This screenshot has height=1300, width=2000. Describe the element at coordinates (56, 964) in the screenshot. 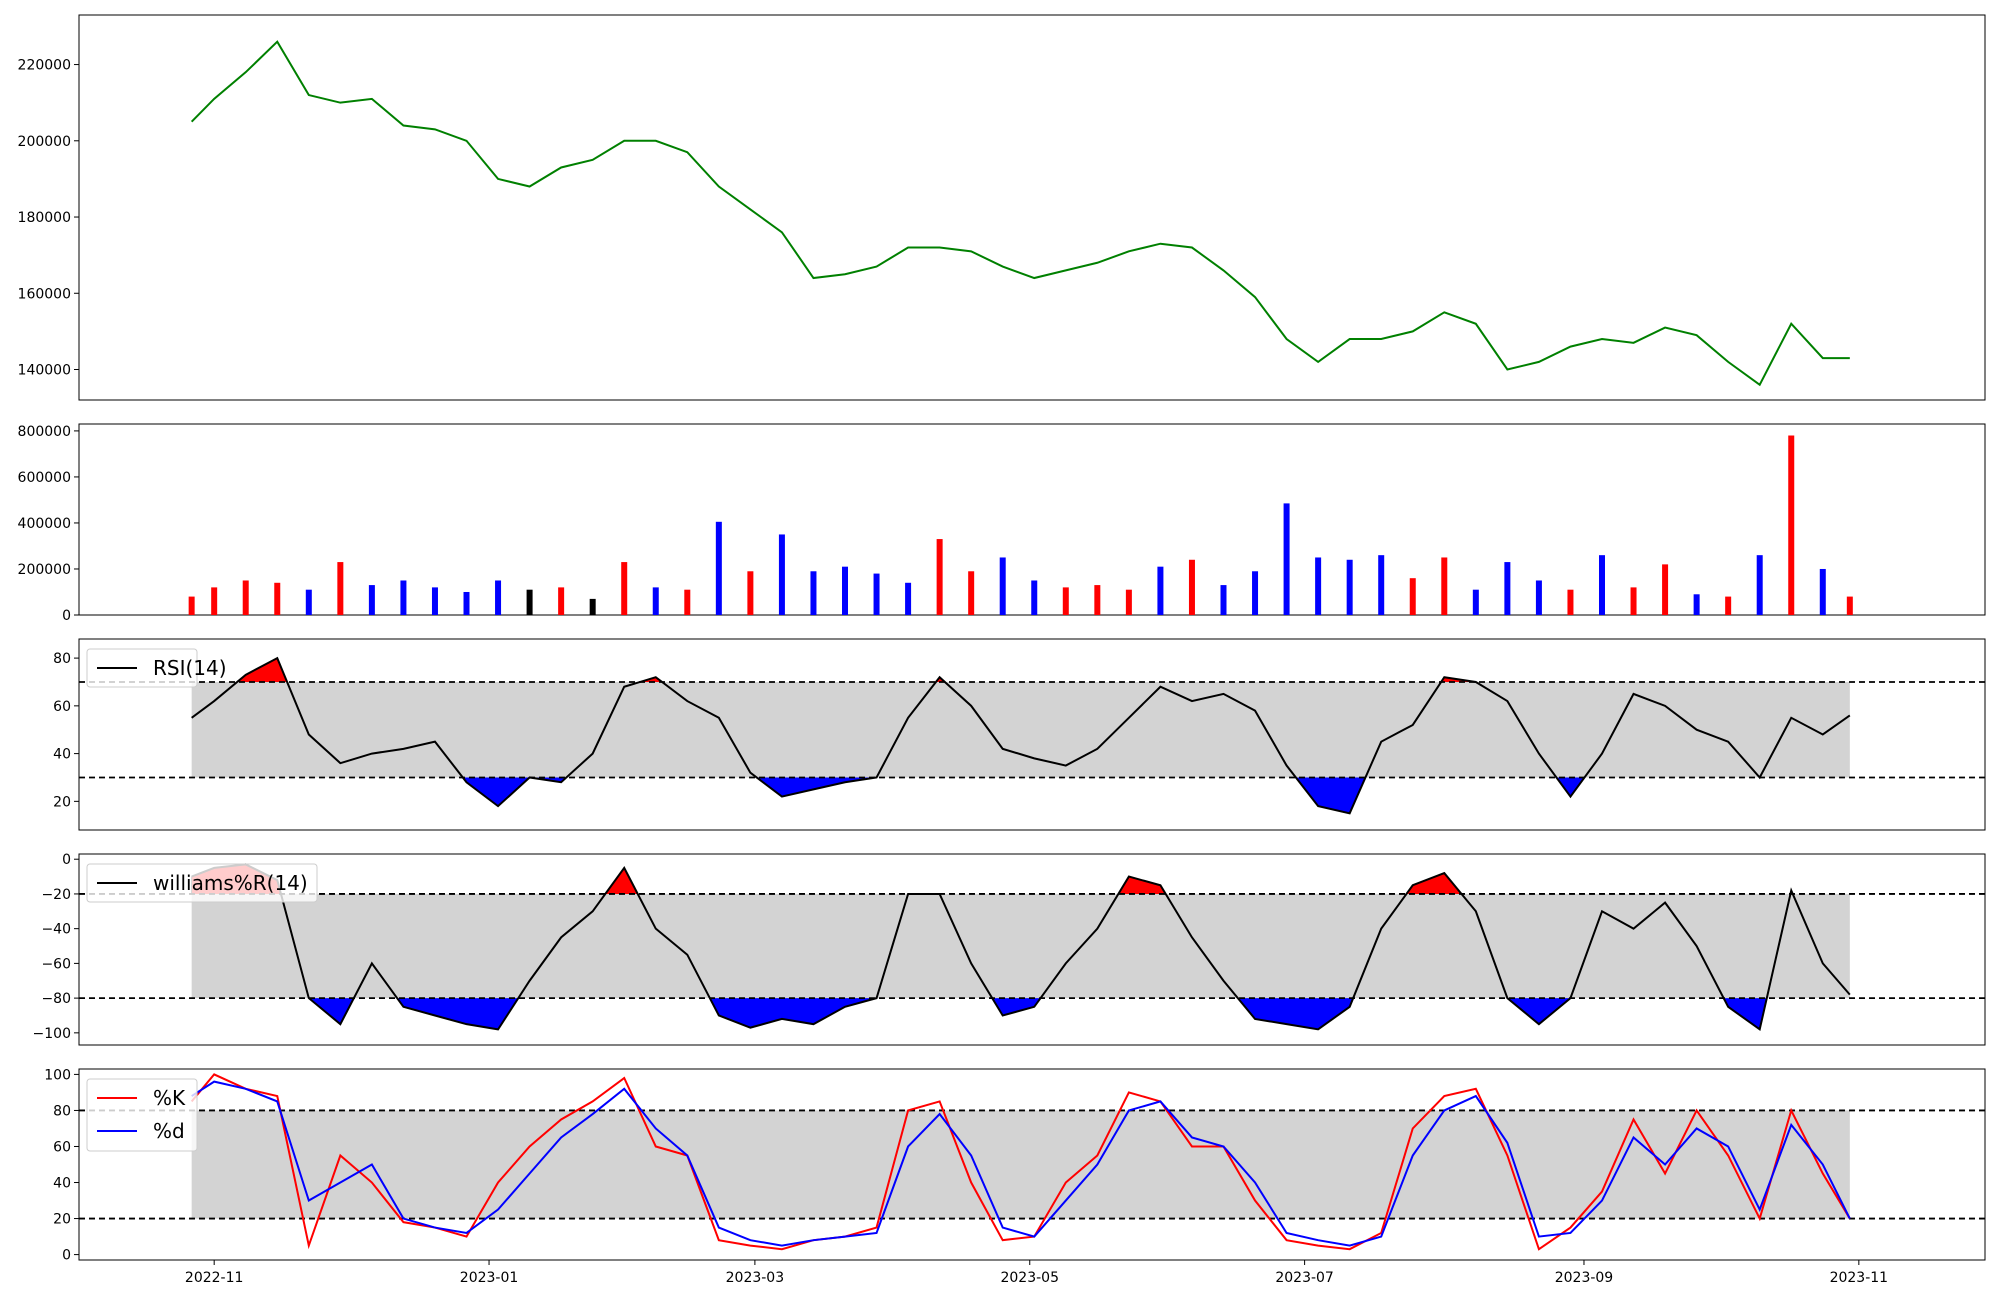

I see `y-tick-label: −60` at that location.